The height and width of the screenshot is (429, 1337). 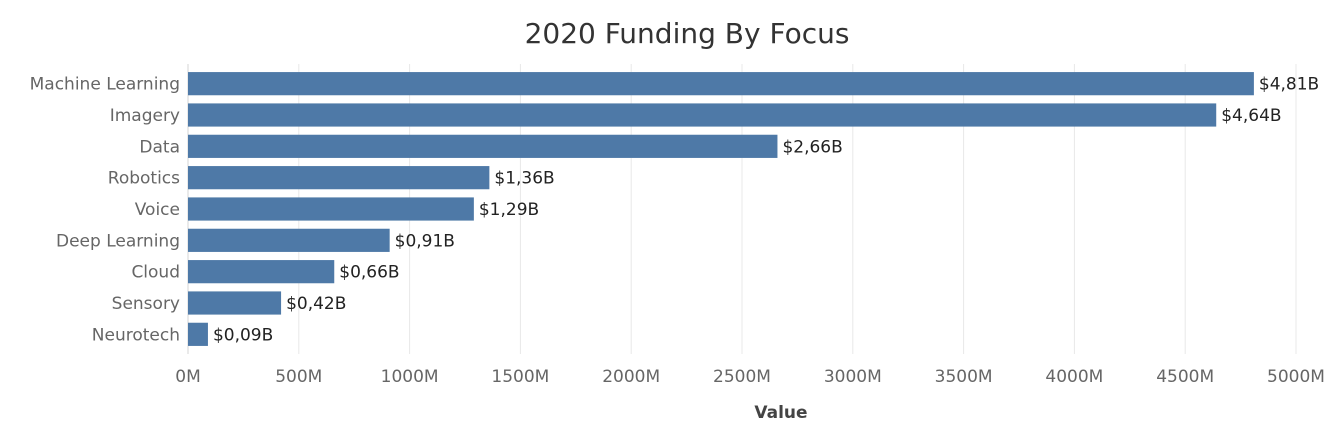 I want to click on x-tick-label: 1500M, so click(x=520, y=377).